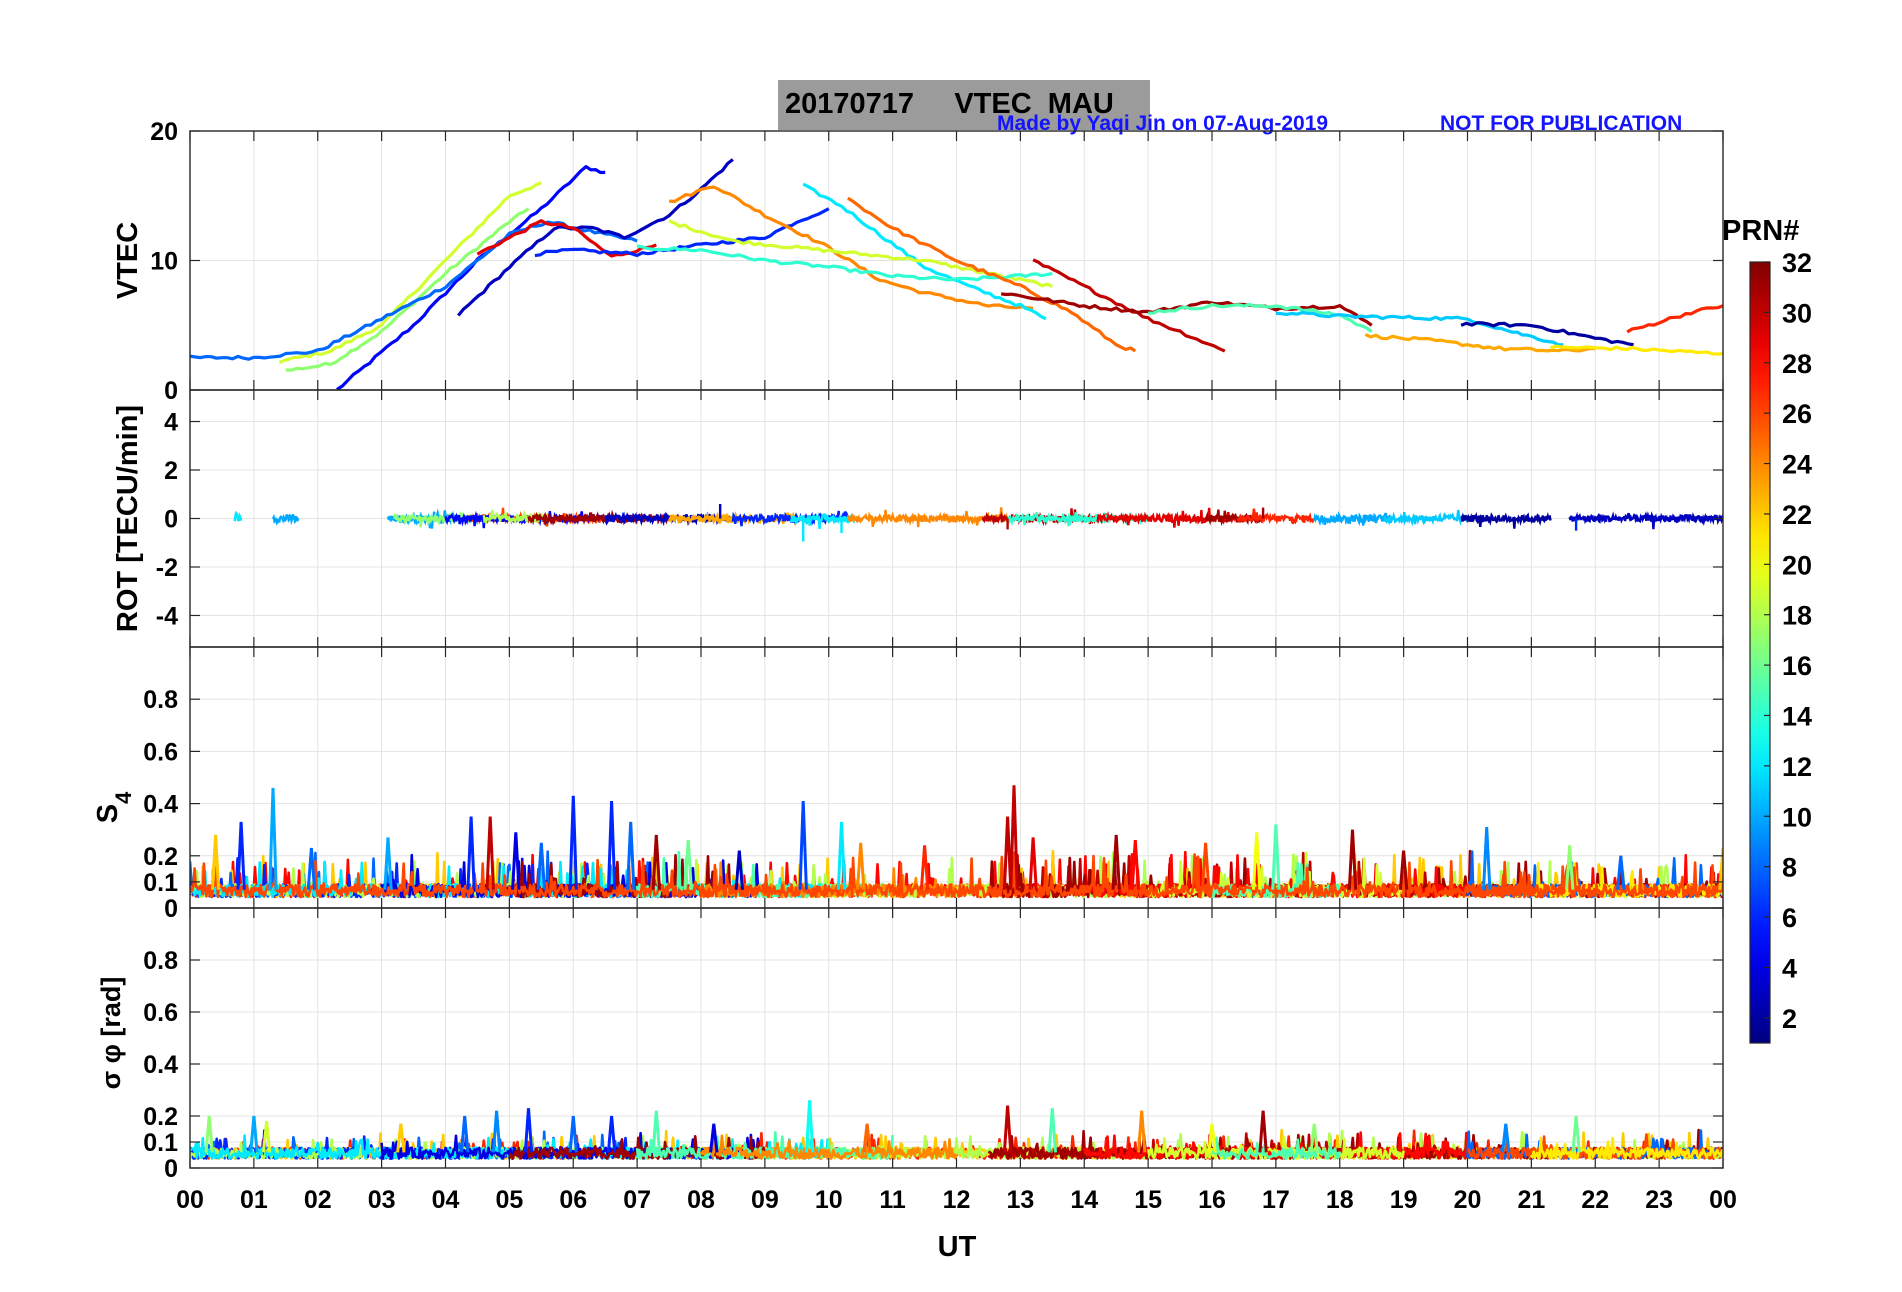  I want to click on sigma_phi-spike-prn6, so click(528, 1130).